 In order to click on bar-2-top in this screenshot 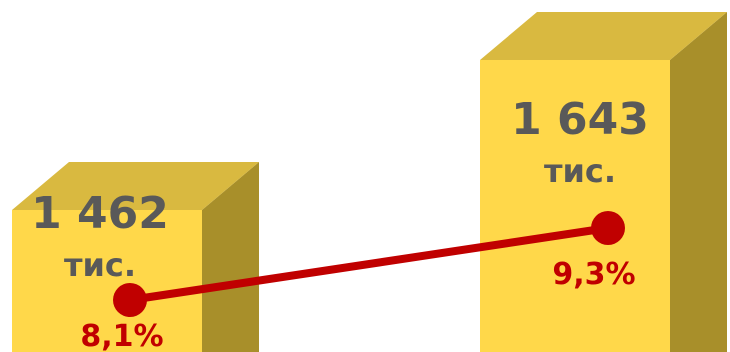, I will do `click(603, 36)`.